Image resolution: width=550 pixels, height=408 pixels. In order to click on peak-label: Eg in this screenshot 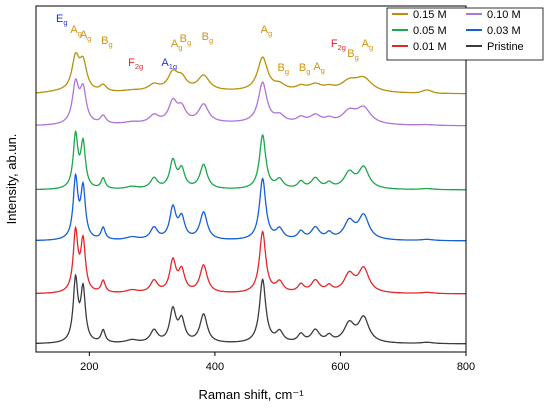, I will do `click(62, 20)`.